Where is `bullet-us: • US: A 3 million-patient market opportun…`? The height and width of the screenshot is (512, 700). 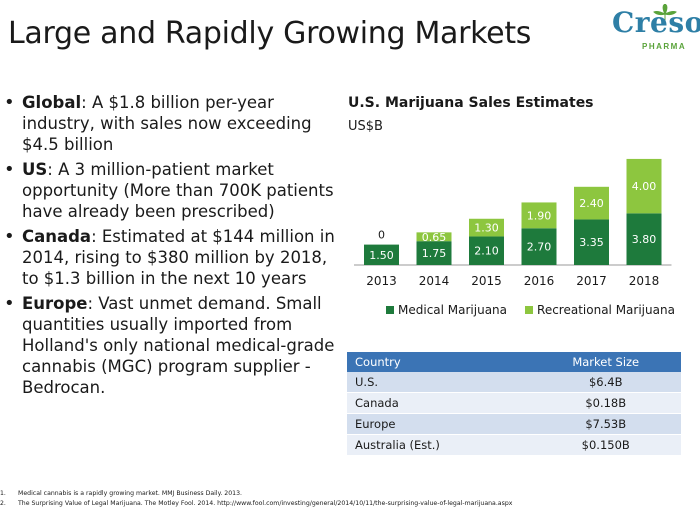
bullet-us: • US: A 3 million-patient market opportun… is located at coordinates (170, 190).